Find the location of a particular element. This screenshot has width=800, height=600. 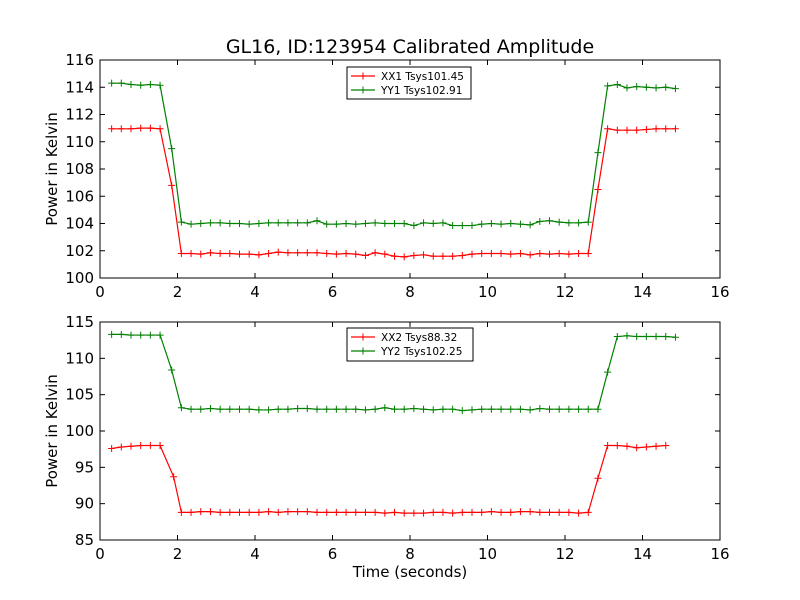

bottom-legend-label: XX2 Tsys88.32 is located at coordinates (419, 338).